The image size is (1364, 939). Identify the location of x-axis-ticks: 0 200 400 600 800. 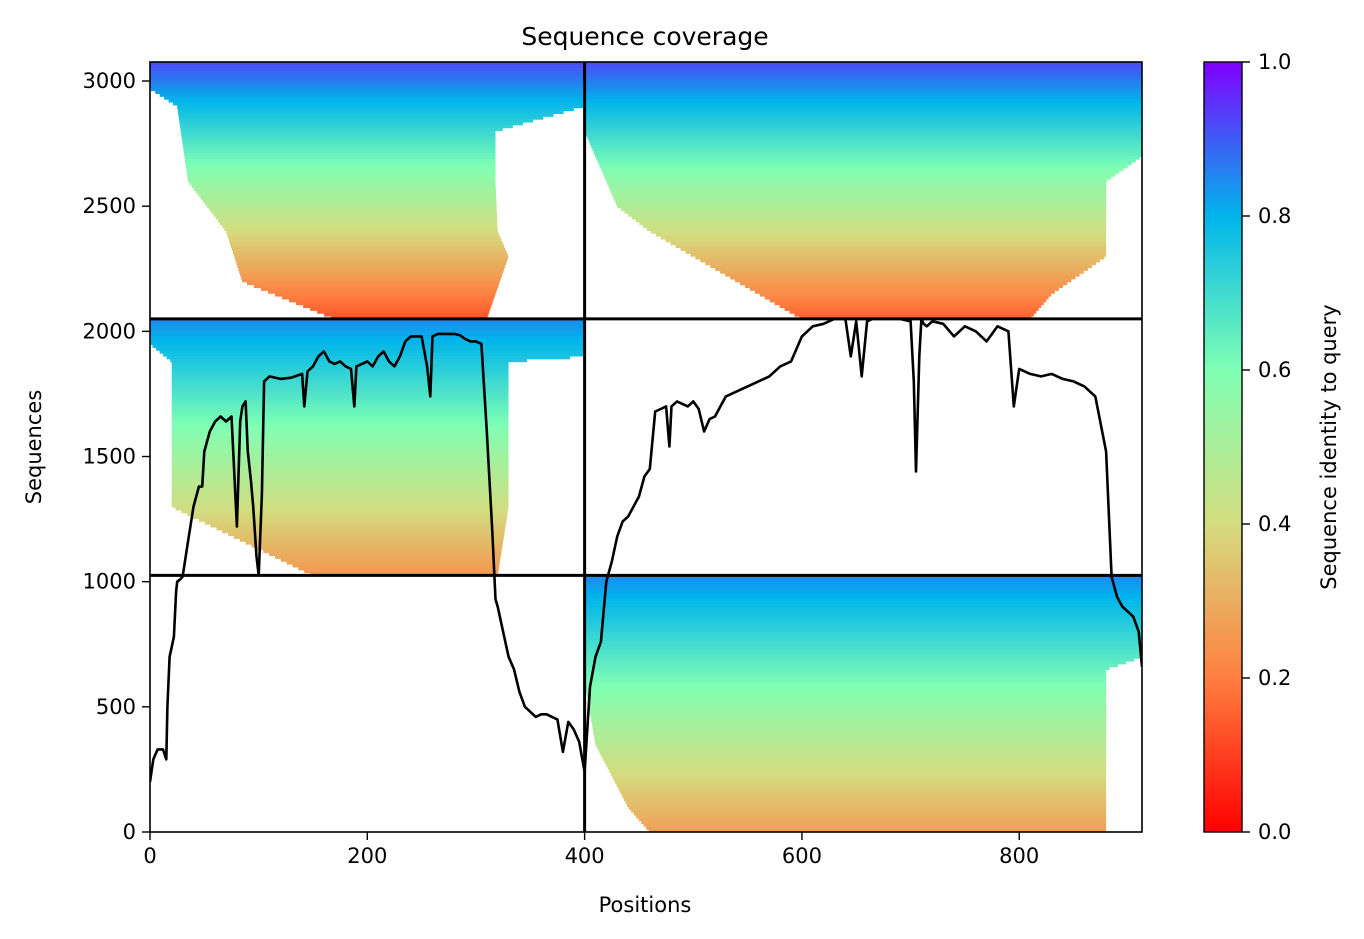
(591, 850).